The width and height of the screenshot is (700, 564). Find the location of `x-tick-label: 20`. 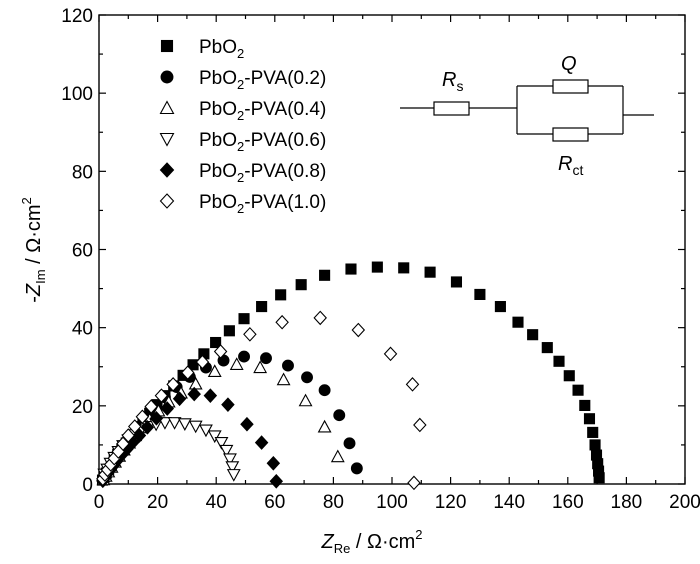

x-tick-label: 20 is located at coordinates (157, 502).